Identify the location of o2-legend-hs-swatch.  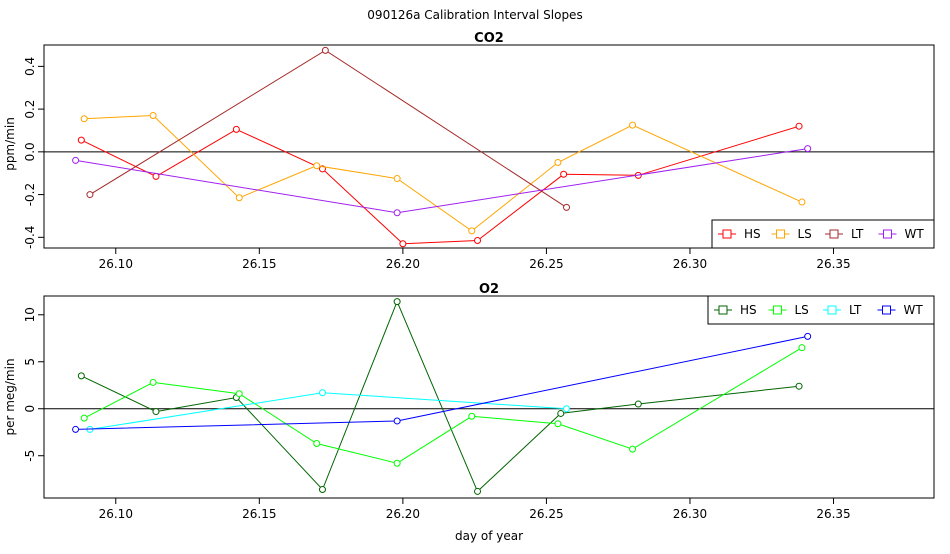
(723, 310).